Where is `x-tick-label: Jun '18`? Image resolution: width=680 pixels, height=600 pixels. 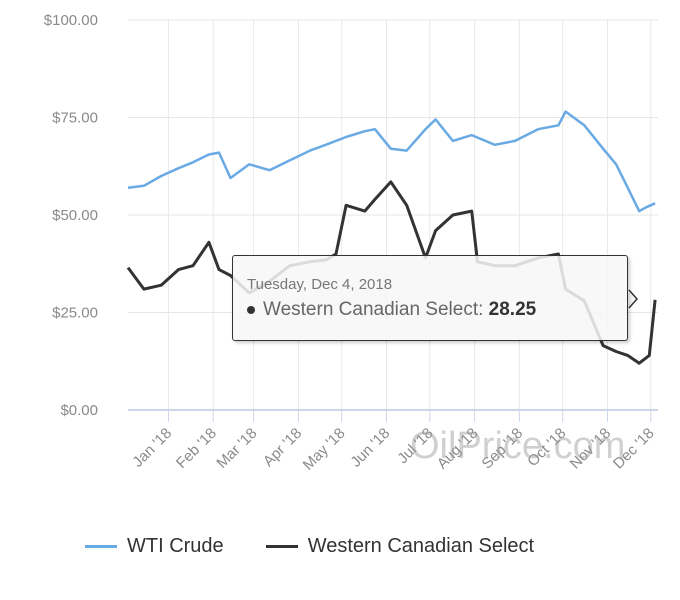
x-tick-label: Jun '18 is located at coordinates (370, 448).